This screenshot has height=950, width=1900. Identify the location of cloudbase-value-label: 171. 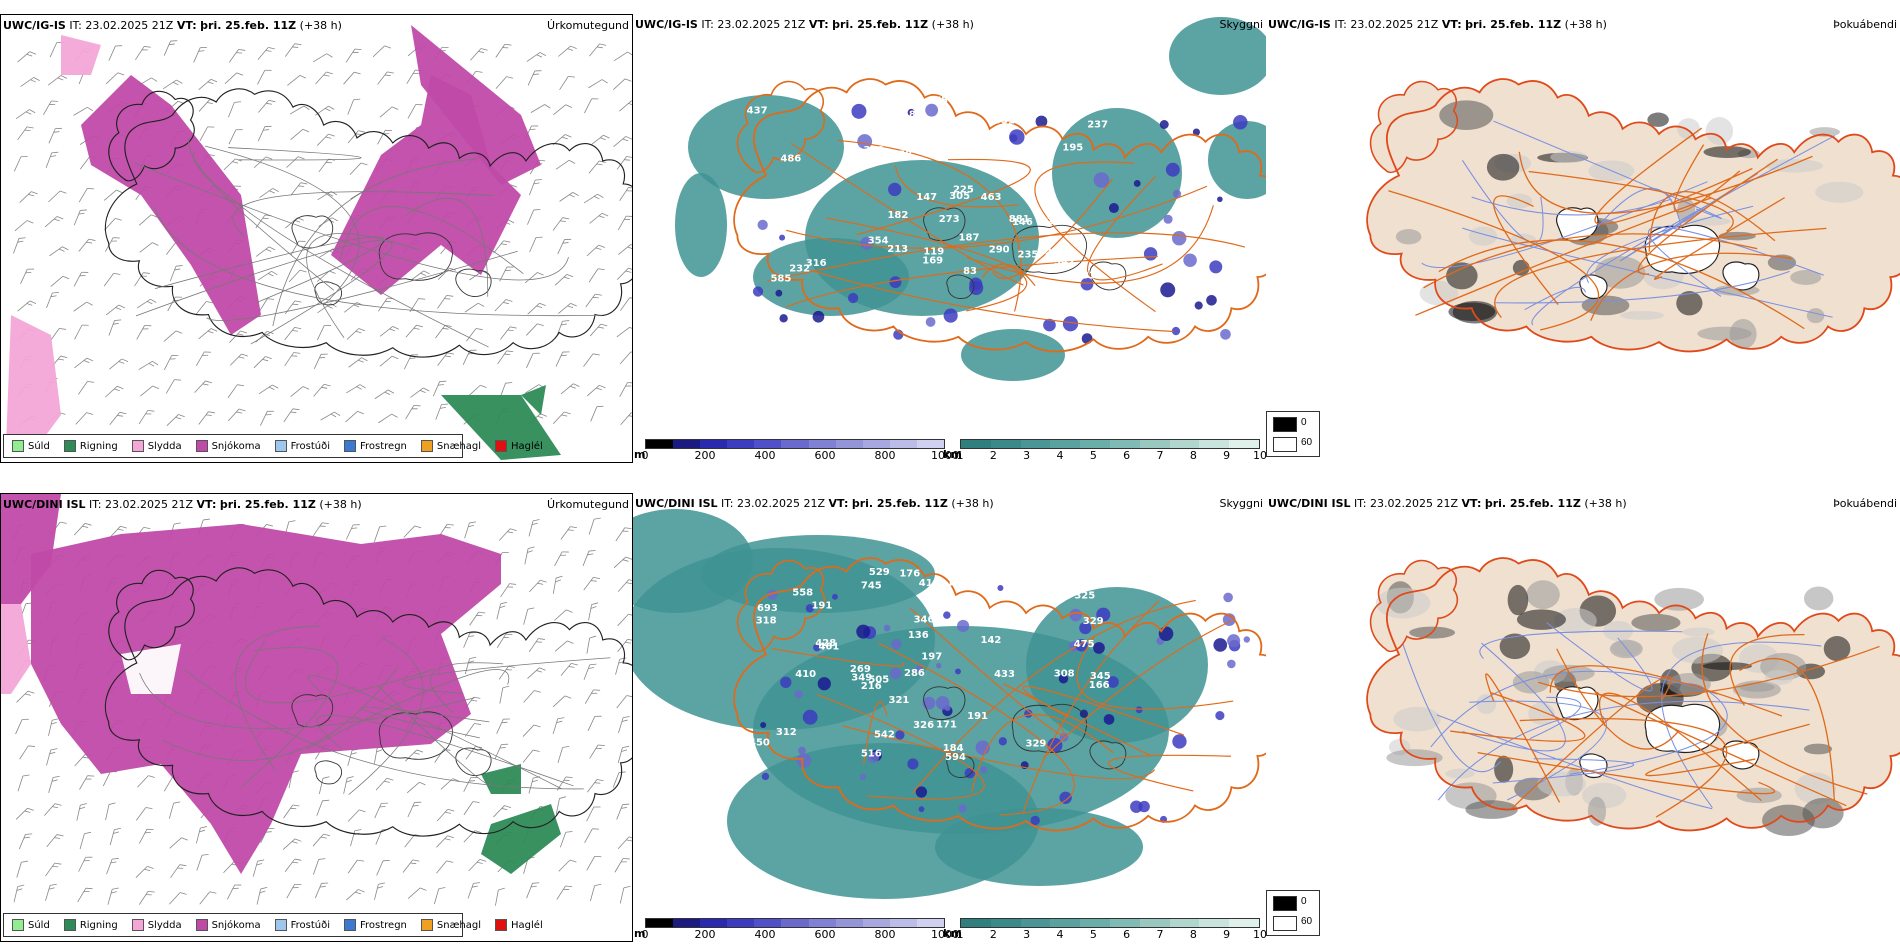
(946, 725).